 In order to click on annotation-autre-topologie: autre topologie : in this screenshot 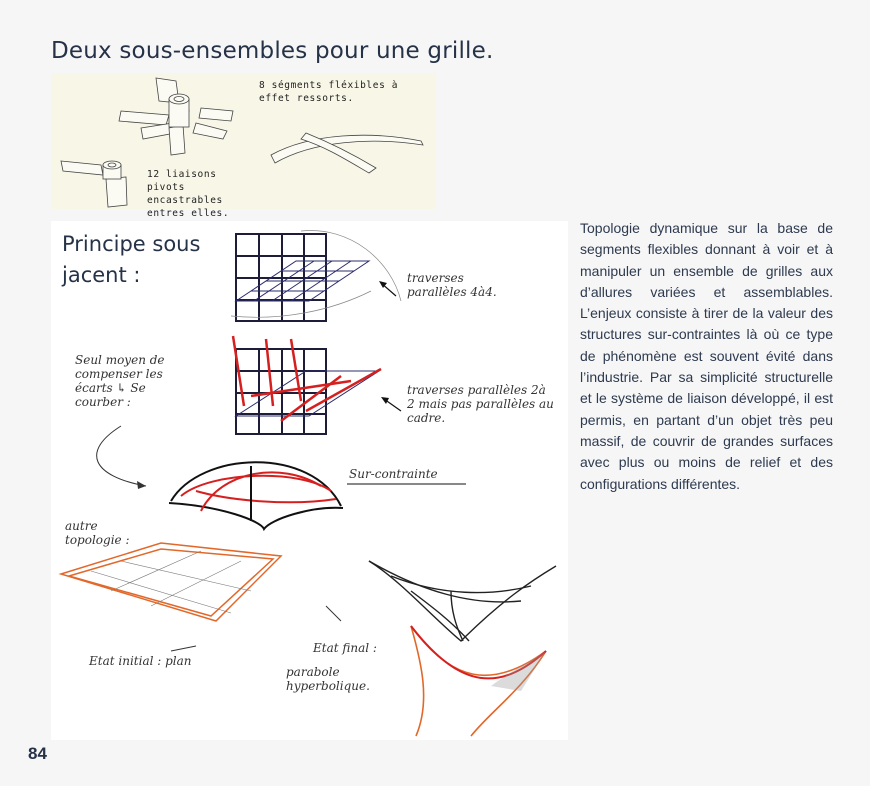, I will do `click(97, 533)`.